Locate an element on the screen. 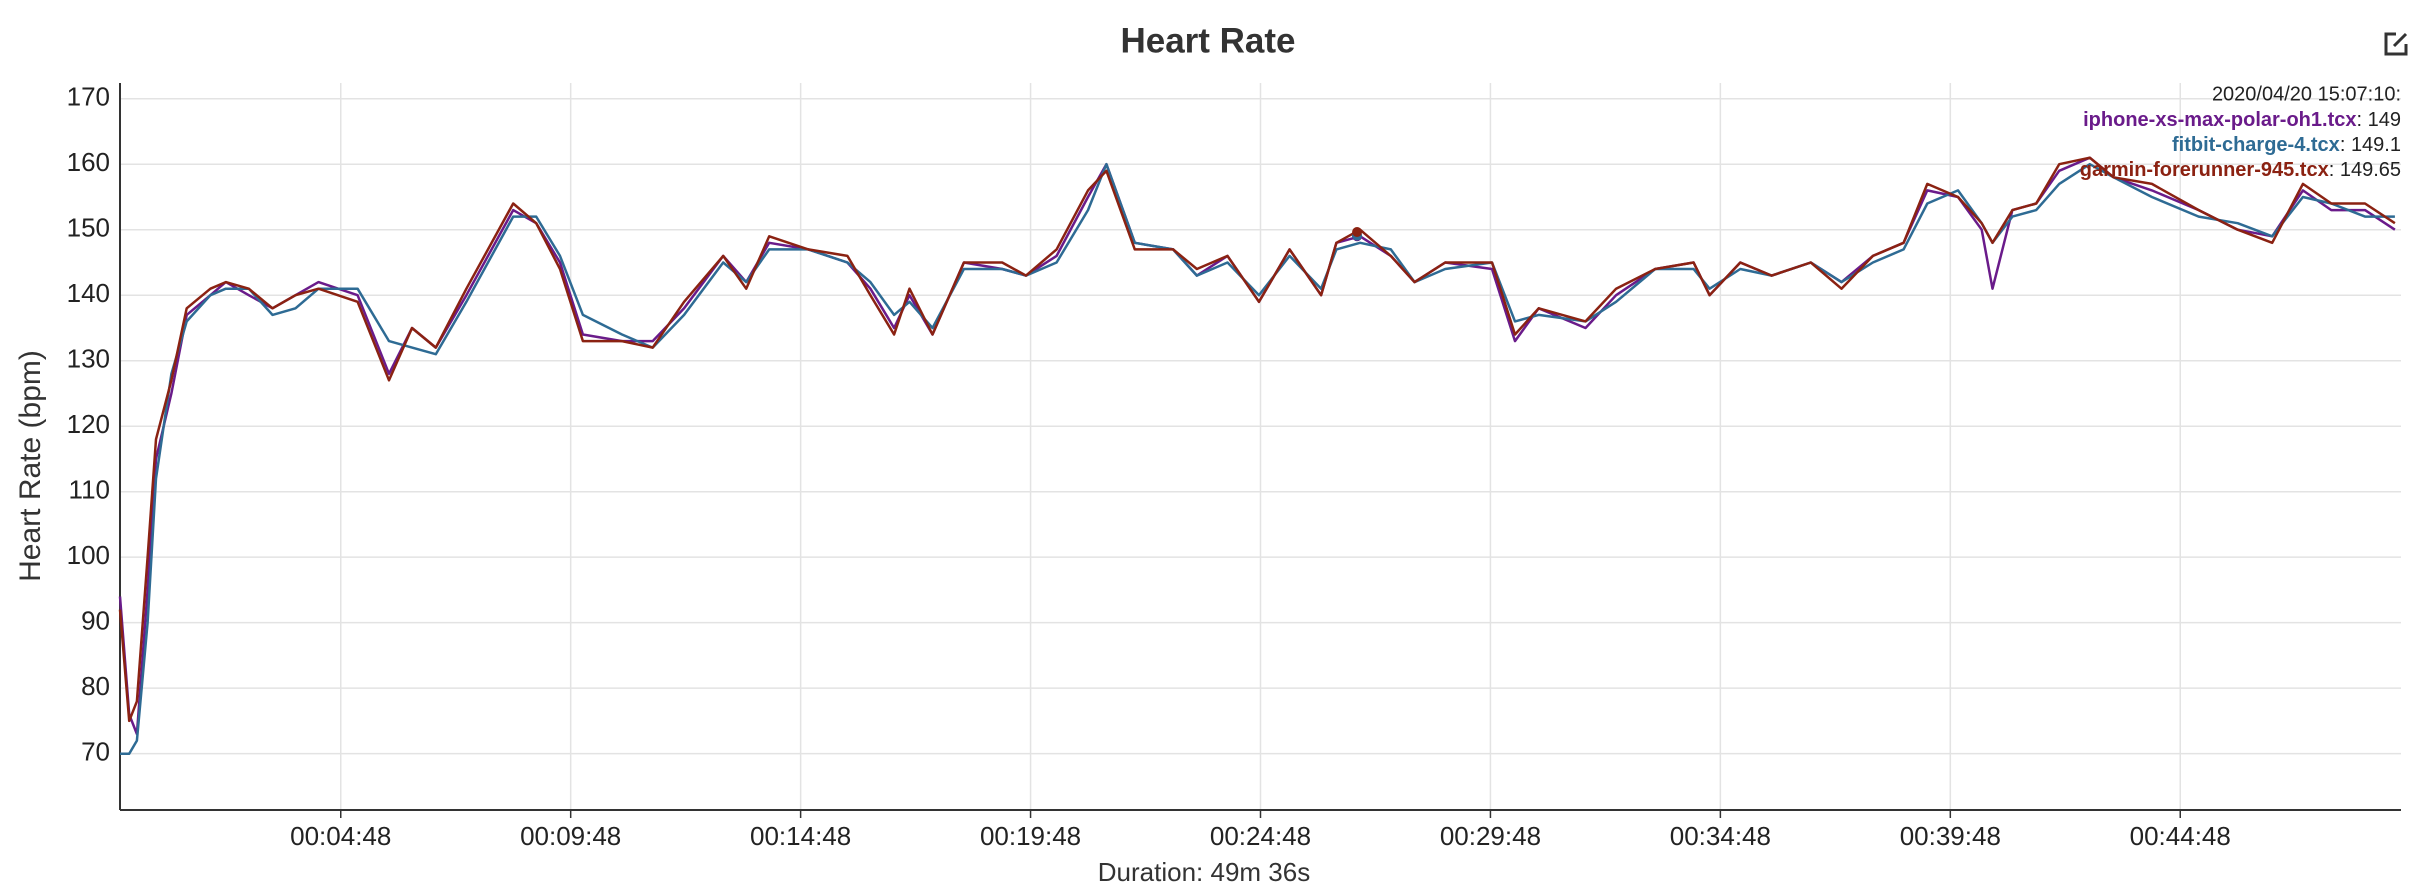  tooltip-time: 2020/04/20 15:07:10: is located at coordinates (2306, 94).